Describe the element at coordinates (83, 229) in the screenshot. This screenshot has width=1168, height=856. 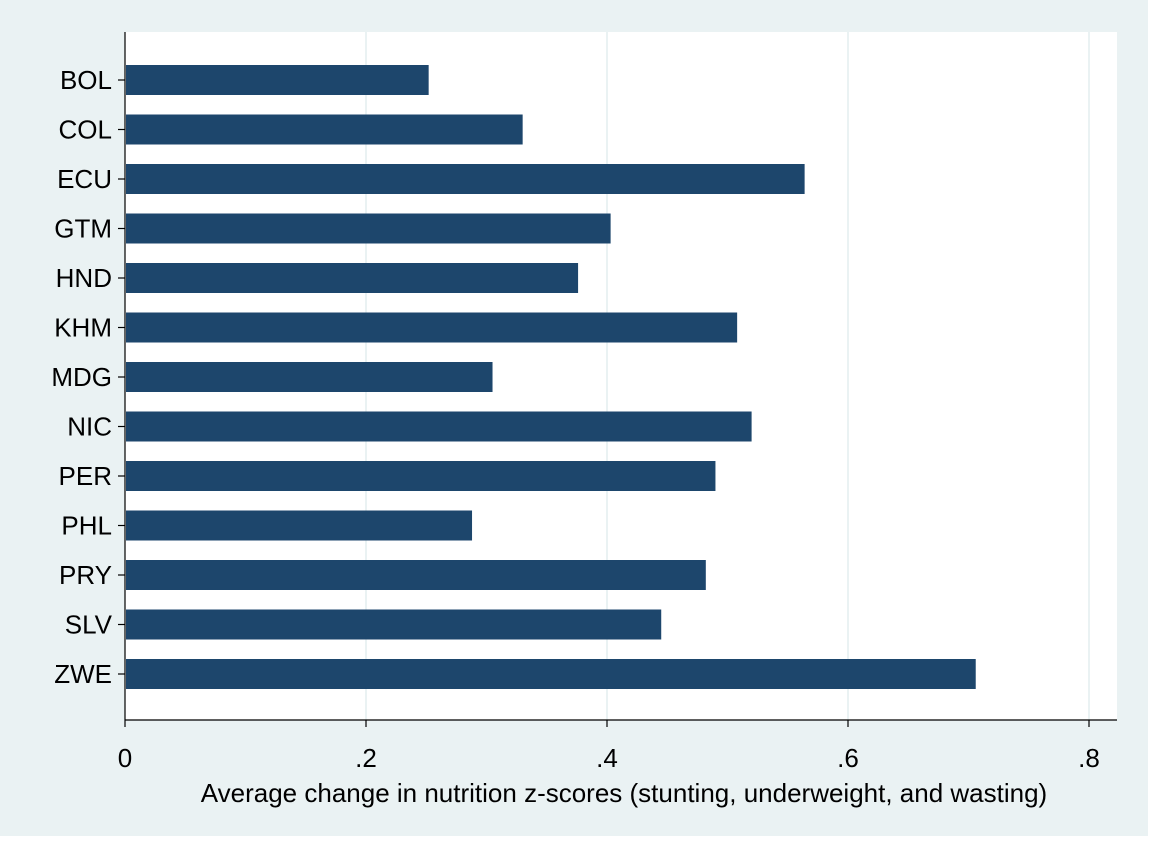
I see `category-label: GTM` at that location.